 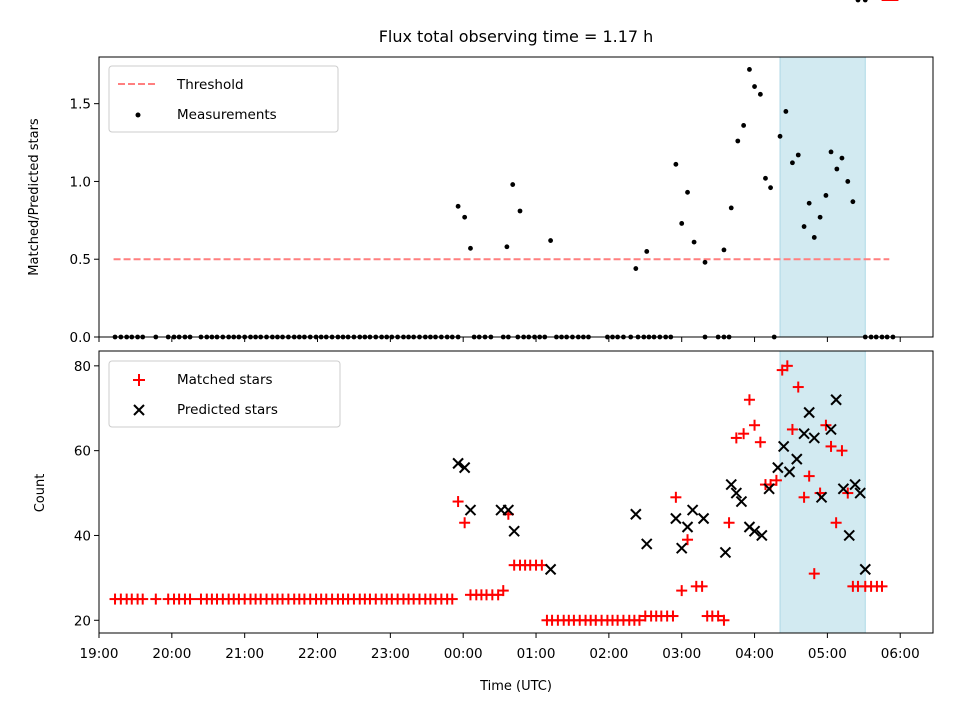 I want to click on x-tick-label: 03:00, so click(x=681, y=654).